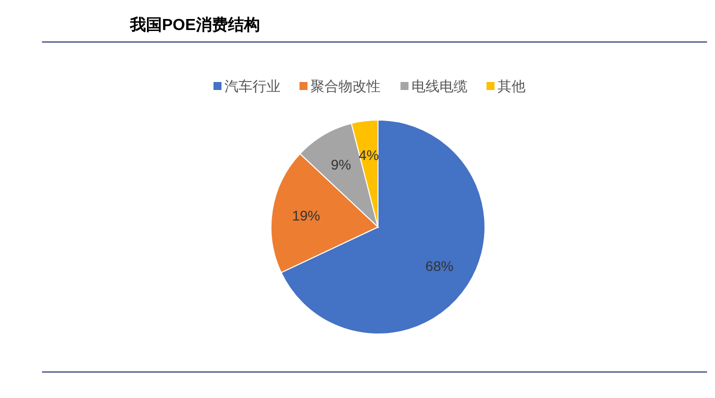  I want to click on legend-label: 汽车行业, so click(252, 86).